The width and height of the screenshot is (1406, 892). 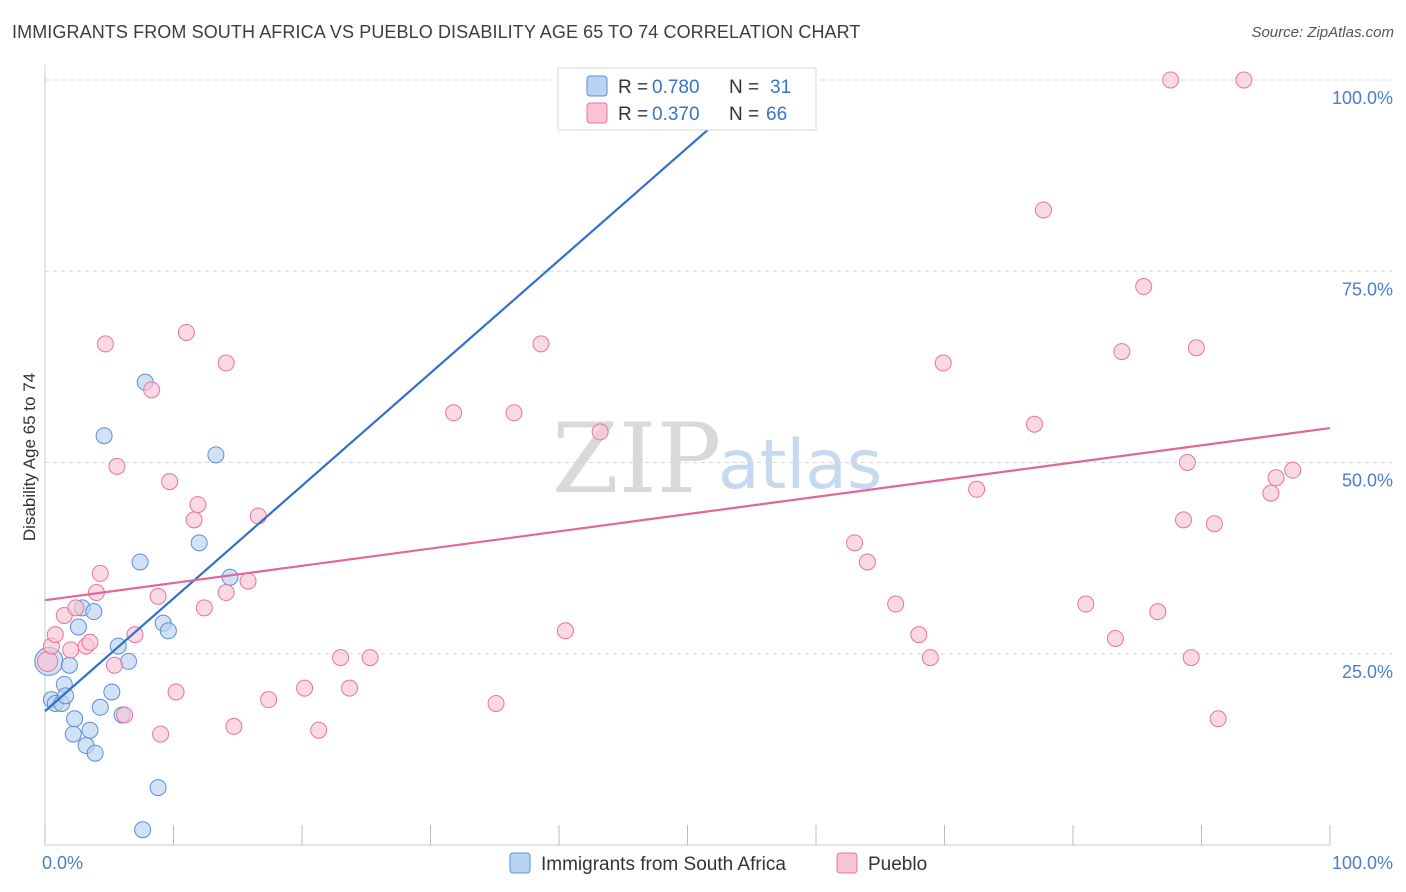 What do you see at coordinates (800, 465) in the screenshot?
I see `watermark-atlas: atlas` at bounding box center [800, 465].